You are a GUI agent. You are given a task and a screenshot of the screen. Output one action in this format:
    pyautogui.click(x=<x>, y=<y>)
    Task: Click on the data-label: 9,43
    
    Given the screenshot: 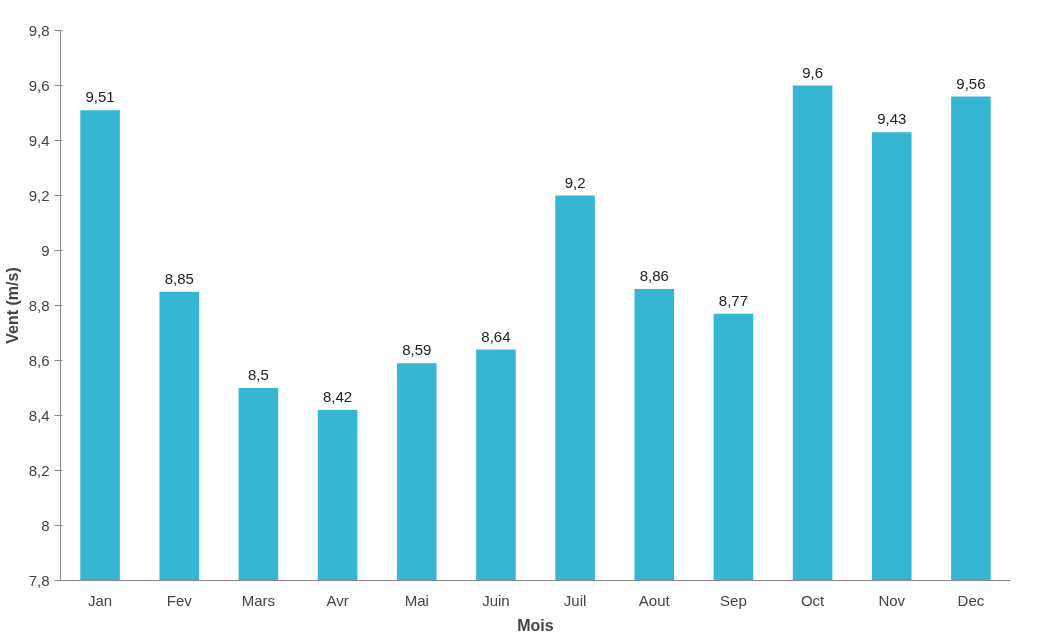 What is the action you would take?
    pyautogui.click(x=892, y=119)
    